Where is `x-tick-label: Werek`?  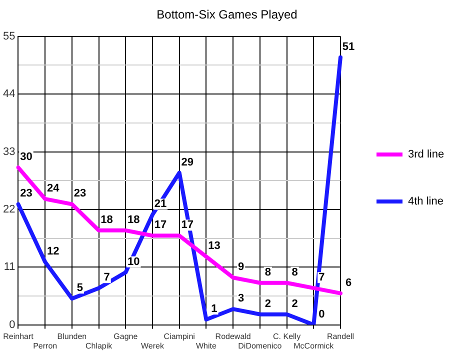 x-tick-label: Werek is located at coordinates (153, 345).